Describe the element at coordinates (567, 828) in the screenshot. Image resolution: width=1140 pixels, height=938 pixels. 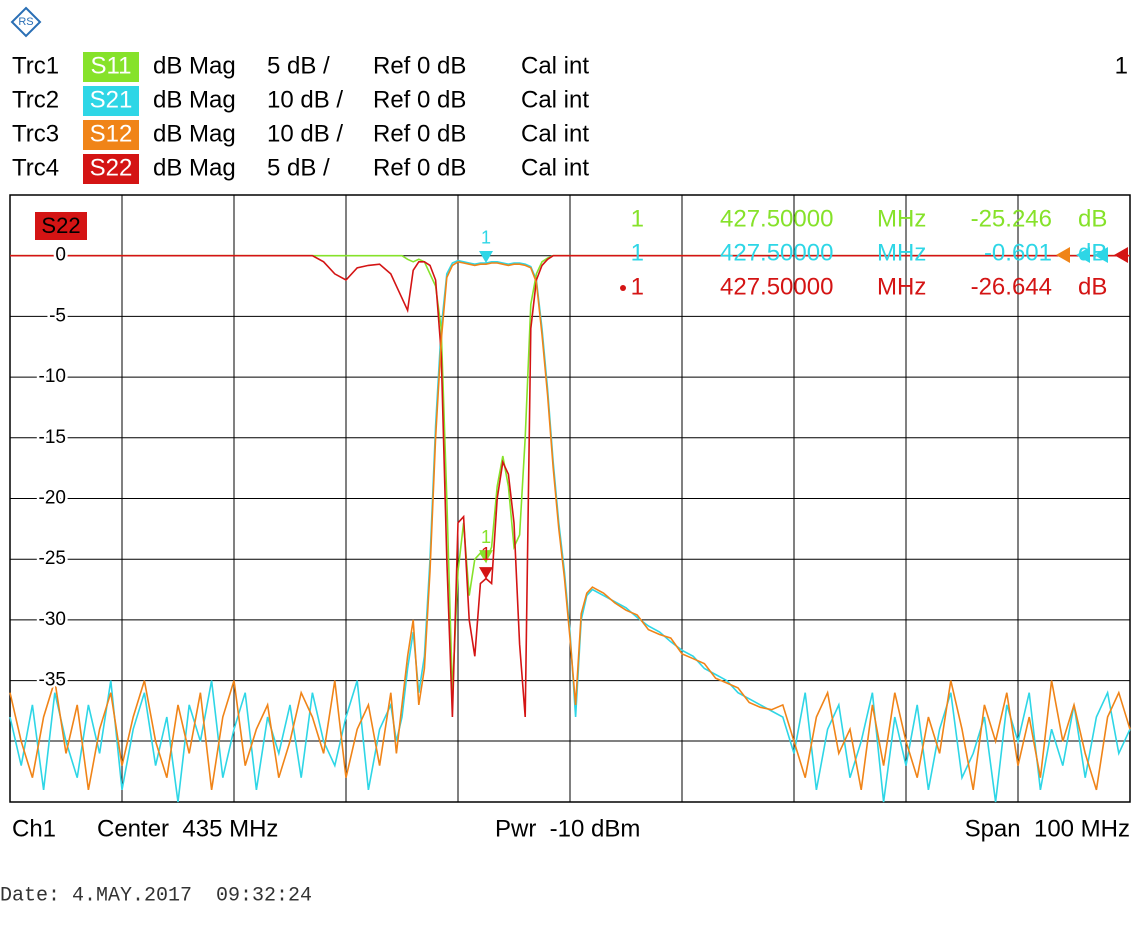
I see `footer-power: Pwr -10 dBm` at that location.